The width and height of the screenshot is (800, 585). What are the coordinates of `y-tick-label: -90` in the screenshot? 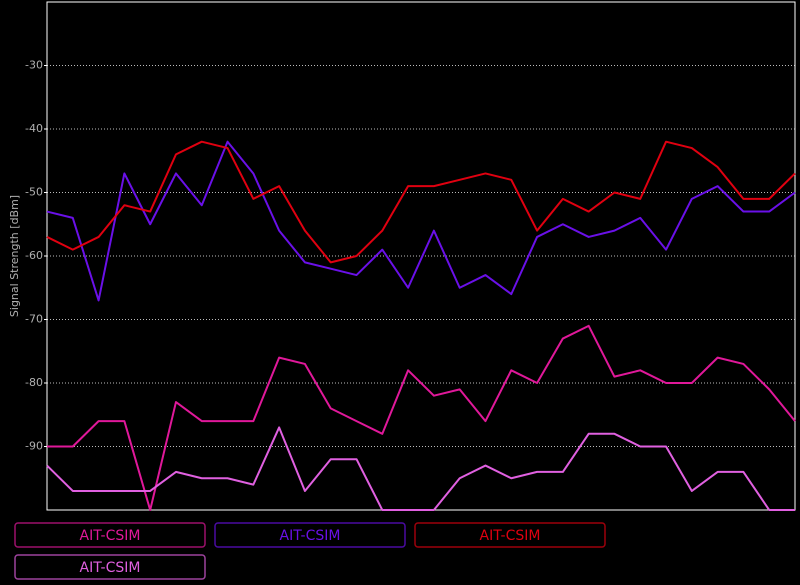 It's located at (34, 446).